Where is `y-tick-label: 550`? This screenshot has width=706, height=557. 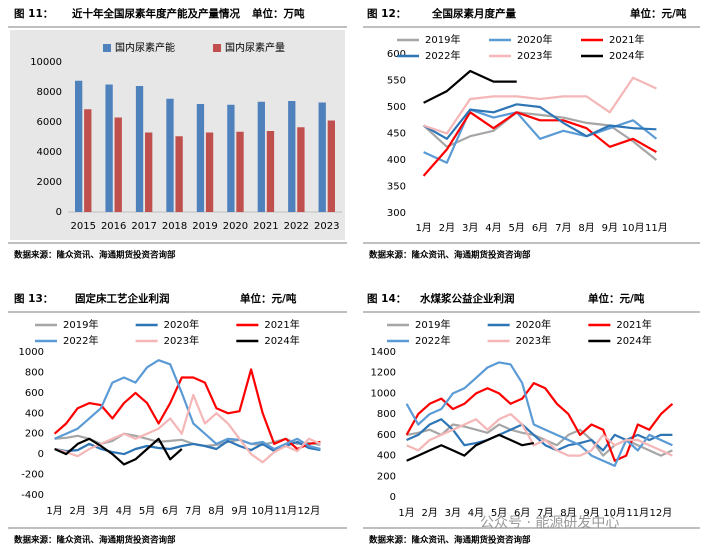
y-tick-label: 550 is located at coordinates (396, 81).